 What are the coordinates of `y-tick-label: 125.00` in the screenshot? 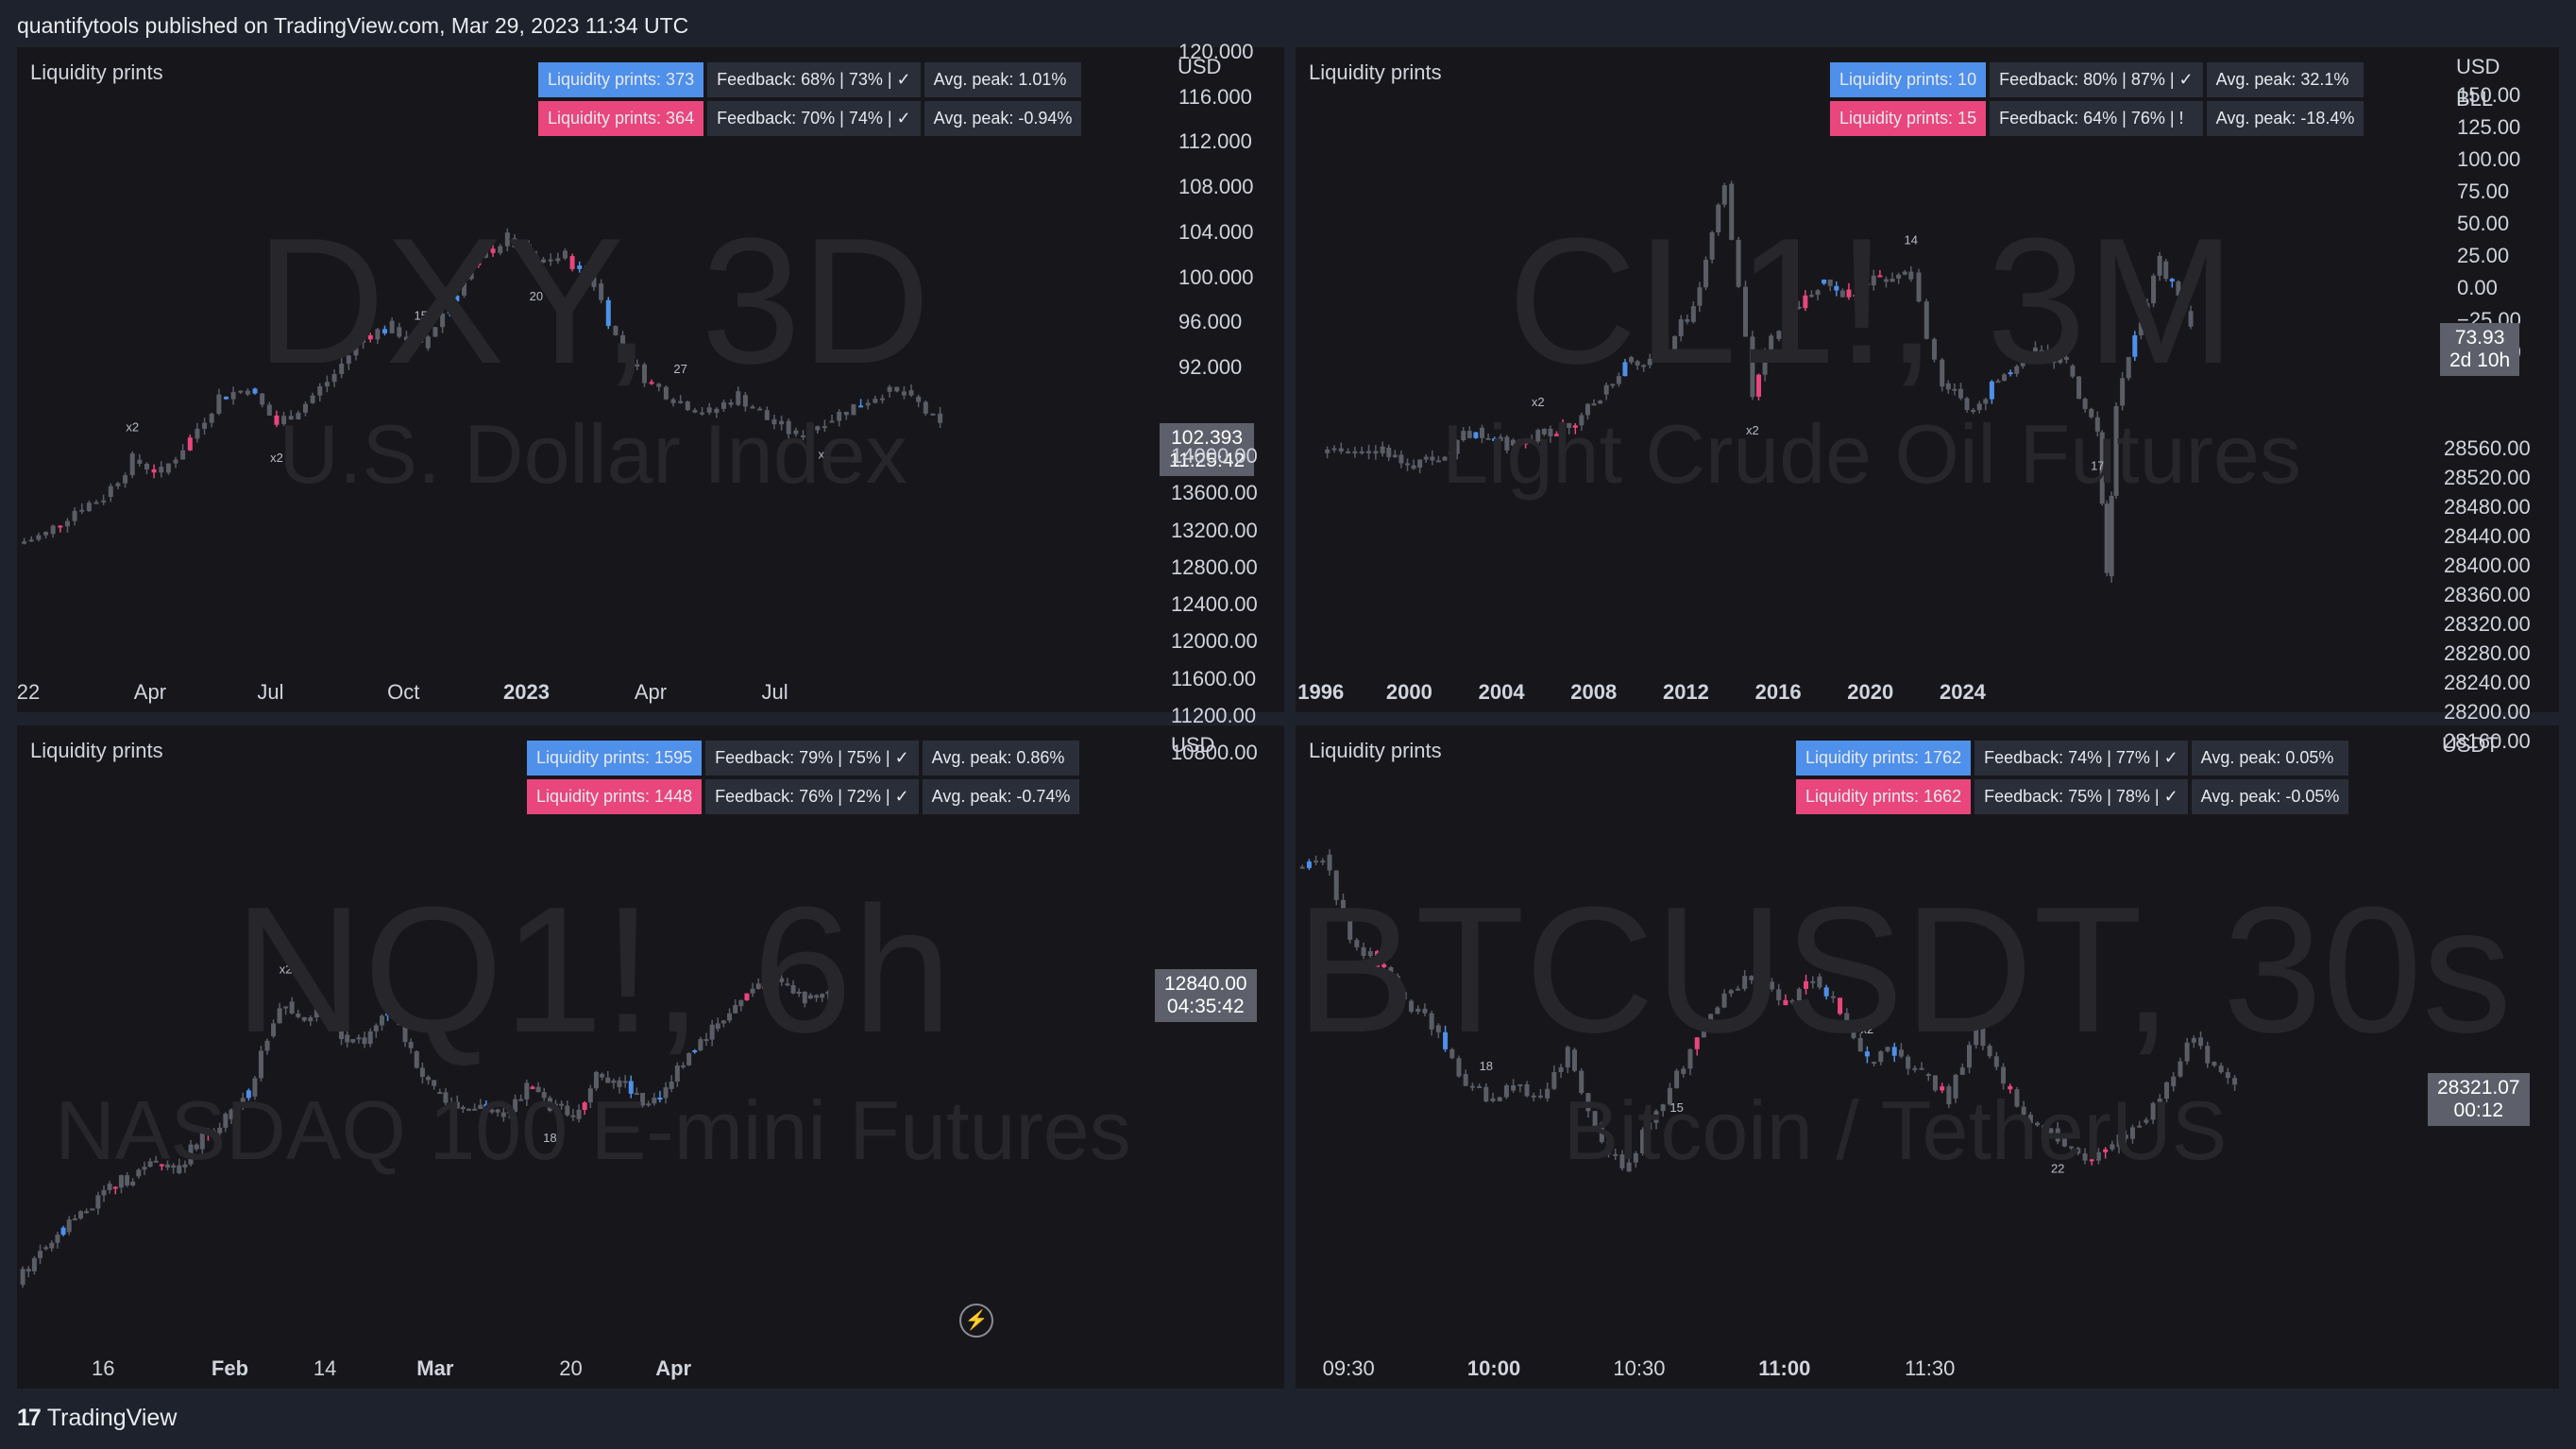 It's located at (2489, 127).